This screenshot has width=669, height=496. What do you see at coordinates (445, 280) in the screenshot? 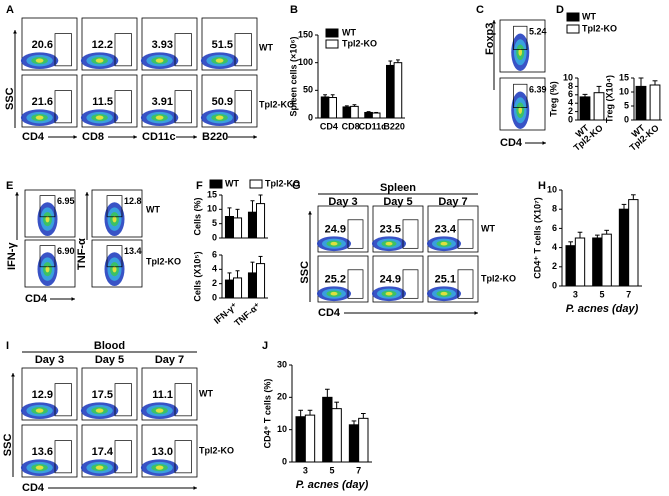
I see `gate-percent: 25.1` at bounding box center [445, 280].